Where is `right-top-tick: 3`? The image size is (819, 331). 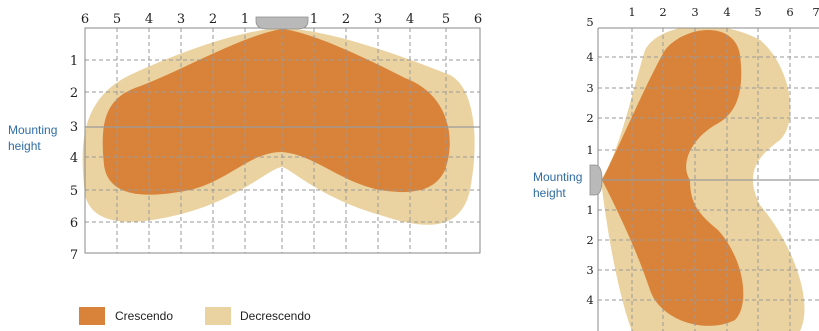
right-top-tick: 3 is located at coordinates (694, 12).